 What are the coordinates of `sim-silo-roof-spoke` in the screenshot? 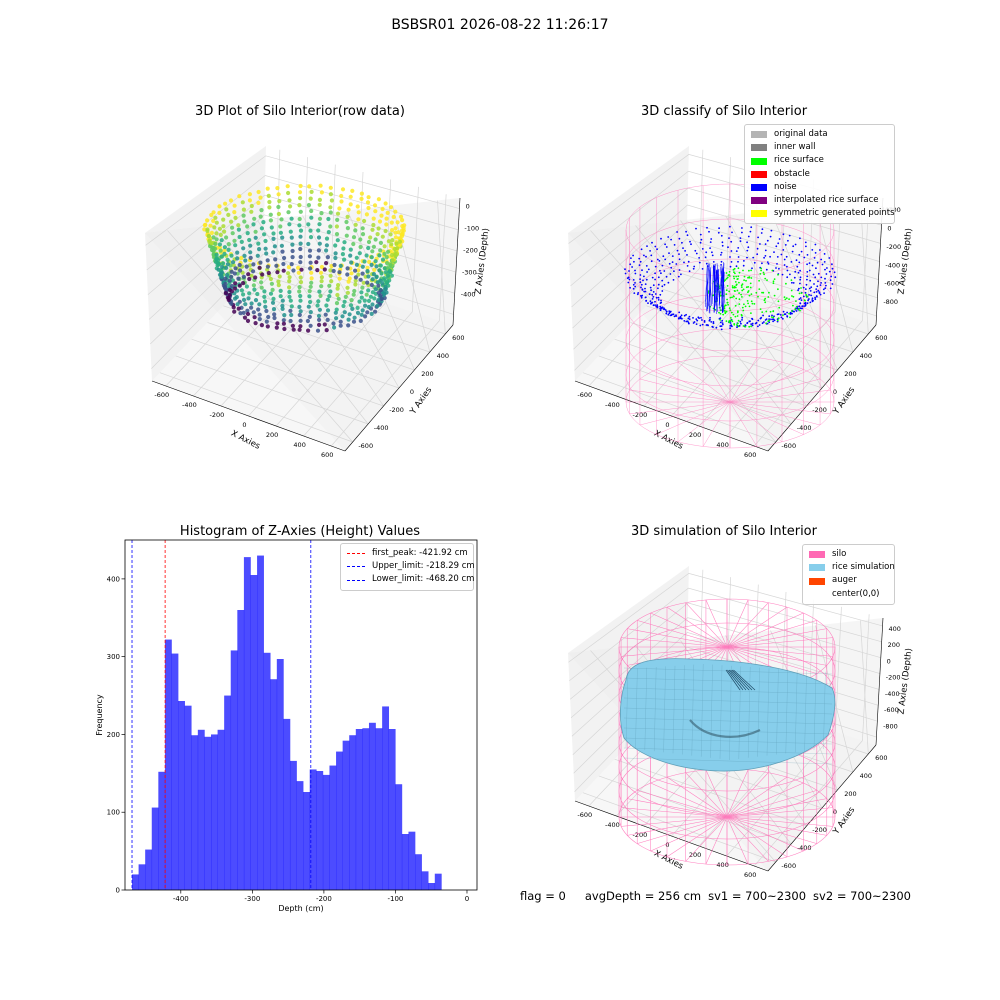 It's located at (674, 651).